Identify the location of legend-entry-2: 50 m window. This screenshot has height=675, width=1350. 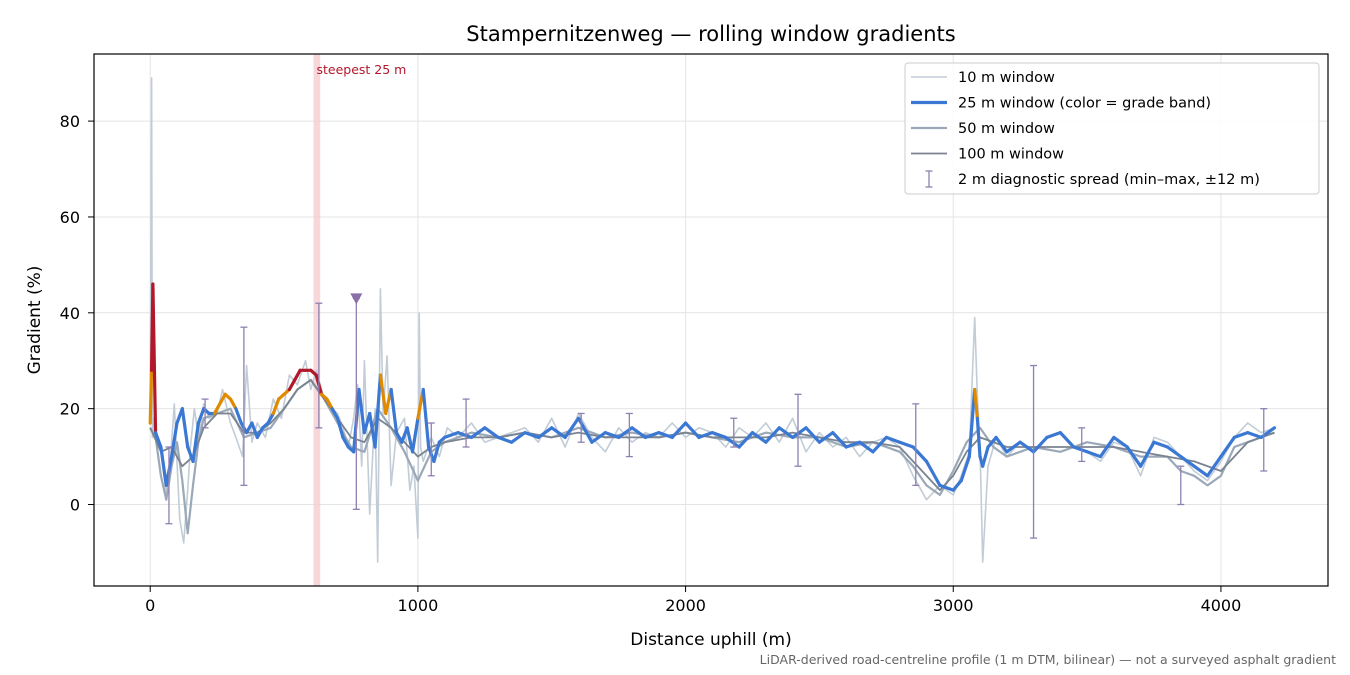
(983, 129).